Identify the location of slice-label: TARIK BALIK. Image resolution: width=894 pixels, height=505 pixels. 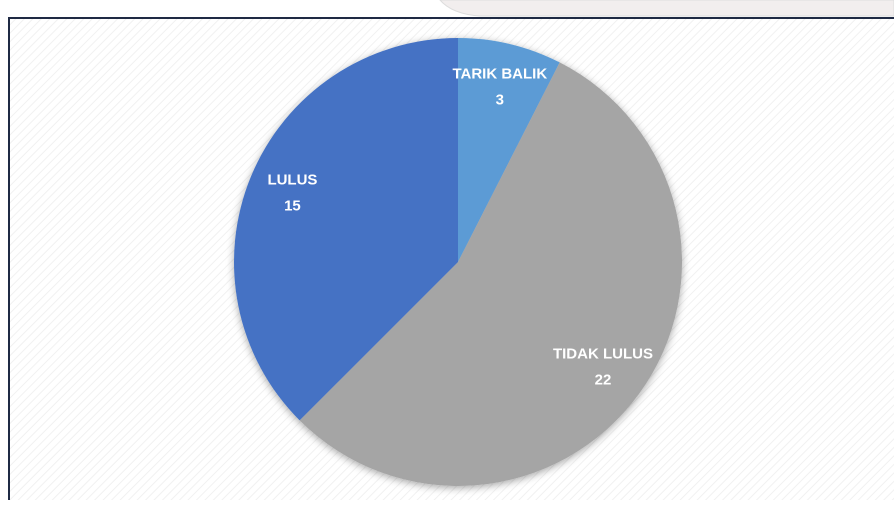
(499, 74).